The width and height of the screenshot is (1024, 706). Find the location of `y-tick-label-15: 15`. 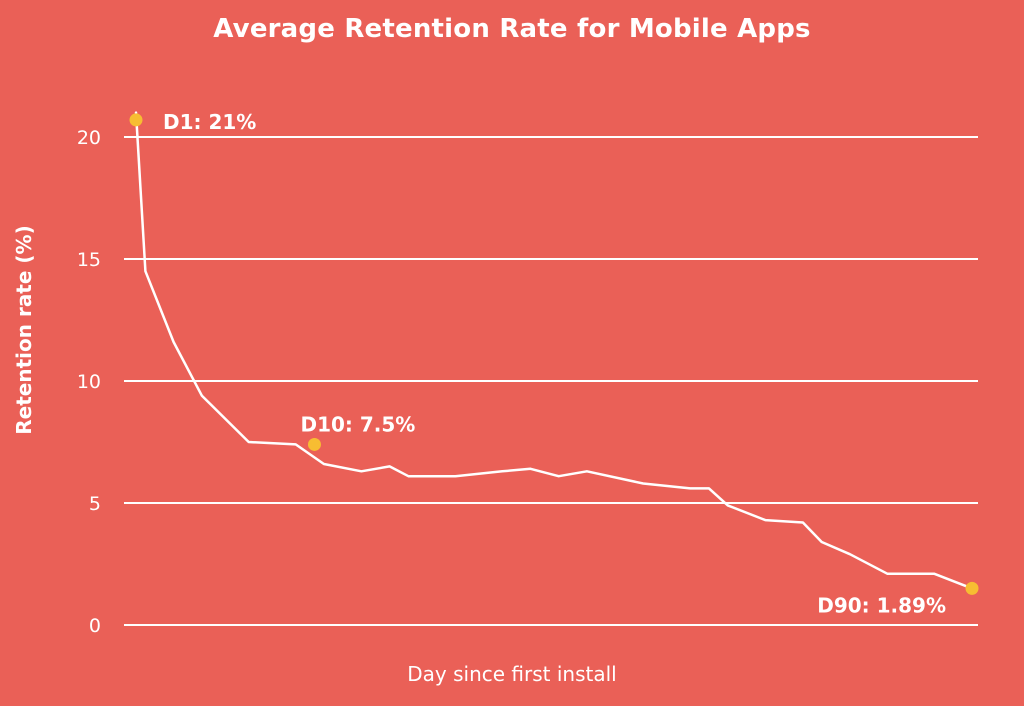

y-tick-label-15: 15 is located at coordinates (89, 260).